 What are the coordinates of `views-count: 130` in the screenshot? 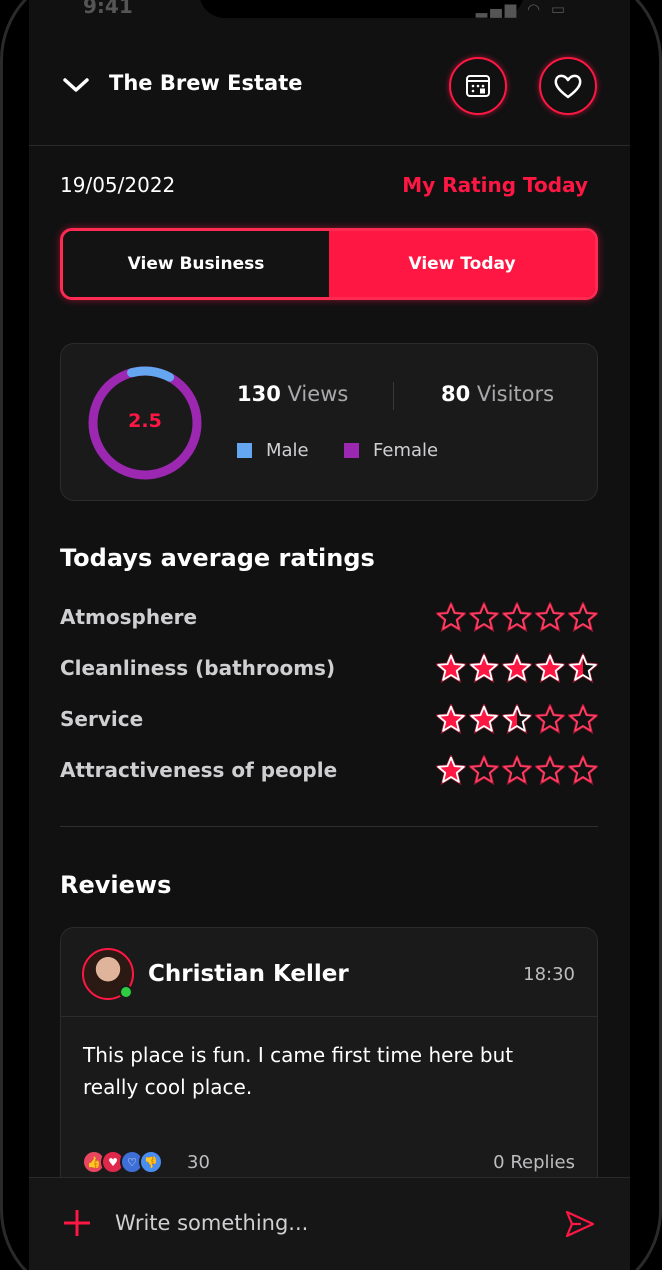 It's located at (259, 394).